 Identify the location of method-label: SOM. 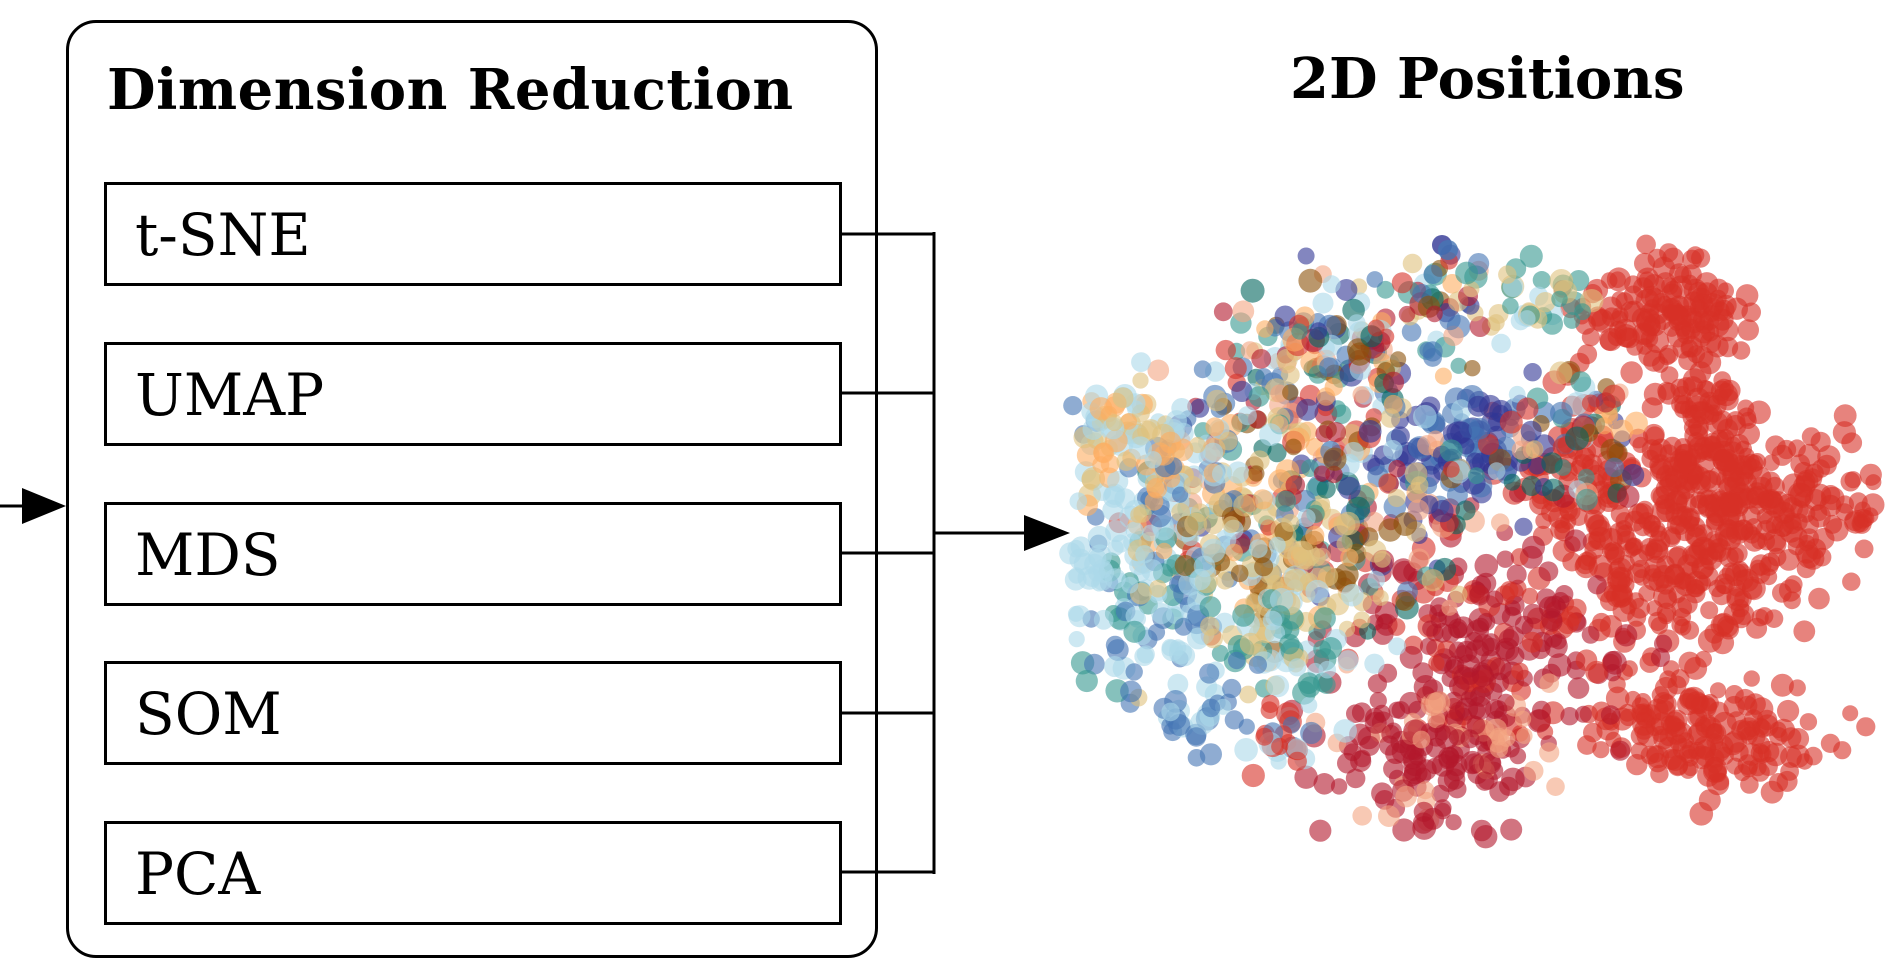
(208, 714).